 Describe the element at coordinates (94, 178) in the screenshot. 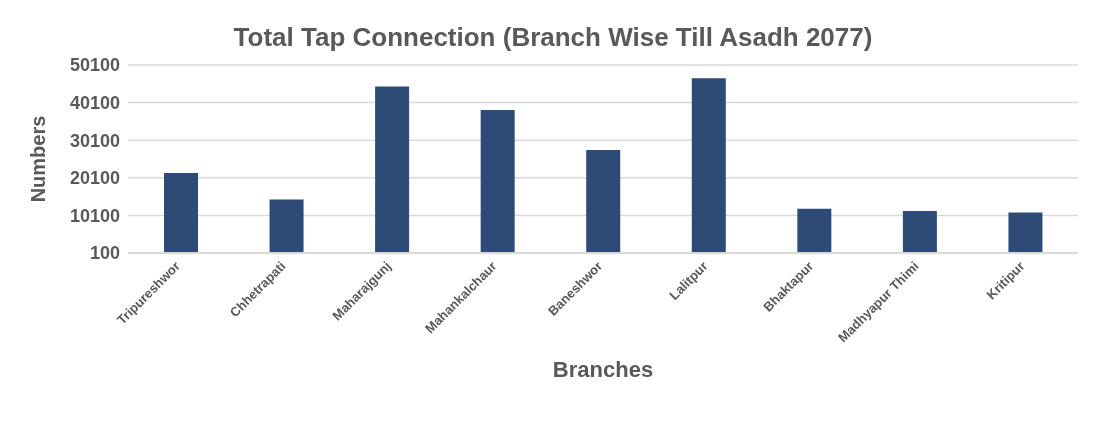

I see `y-tick-label: 20100` at that location.